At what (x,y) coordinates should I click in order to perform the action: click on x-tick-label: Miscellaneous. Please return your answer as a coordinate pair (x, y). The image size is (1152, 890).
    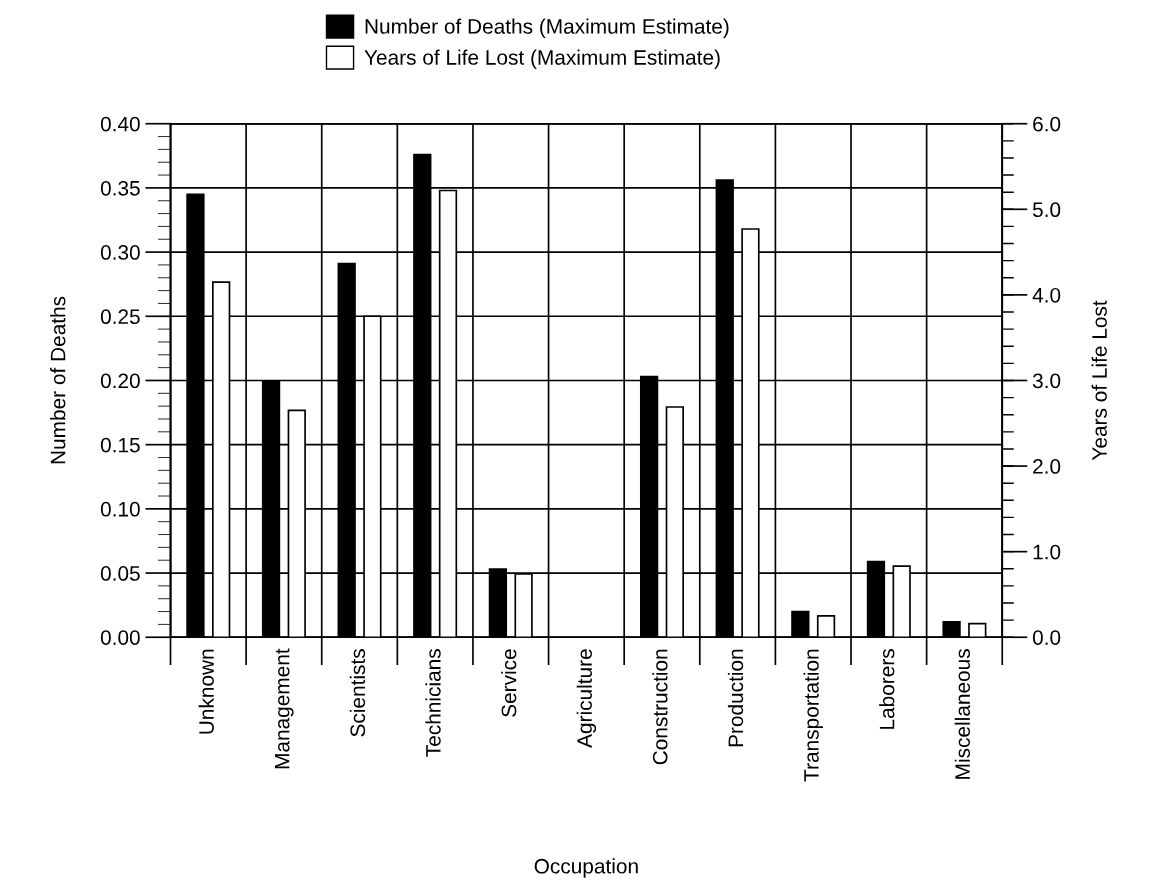
    Looking at the image, I should click on (962, 714).